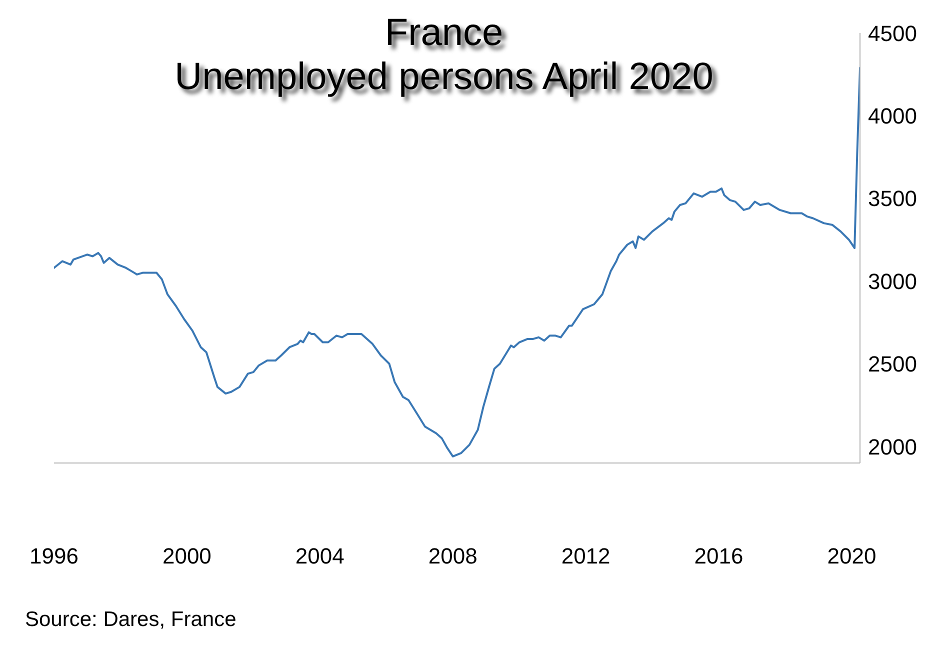 Image resolution: width=950 pixels, height=650 pixels. I want to click on y-tick-label: 3000, so click(892, 281).